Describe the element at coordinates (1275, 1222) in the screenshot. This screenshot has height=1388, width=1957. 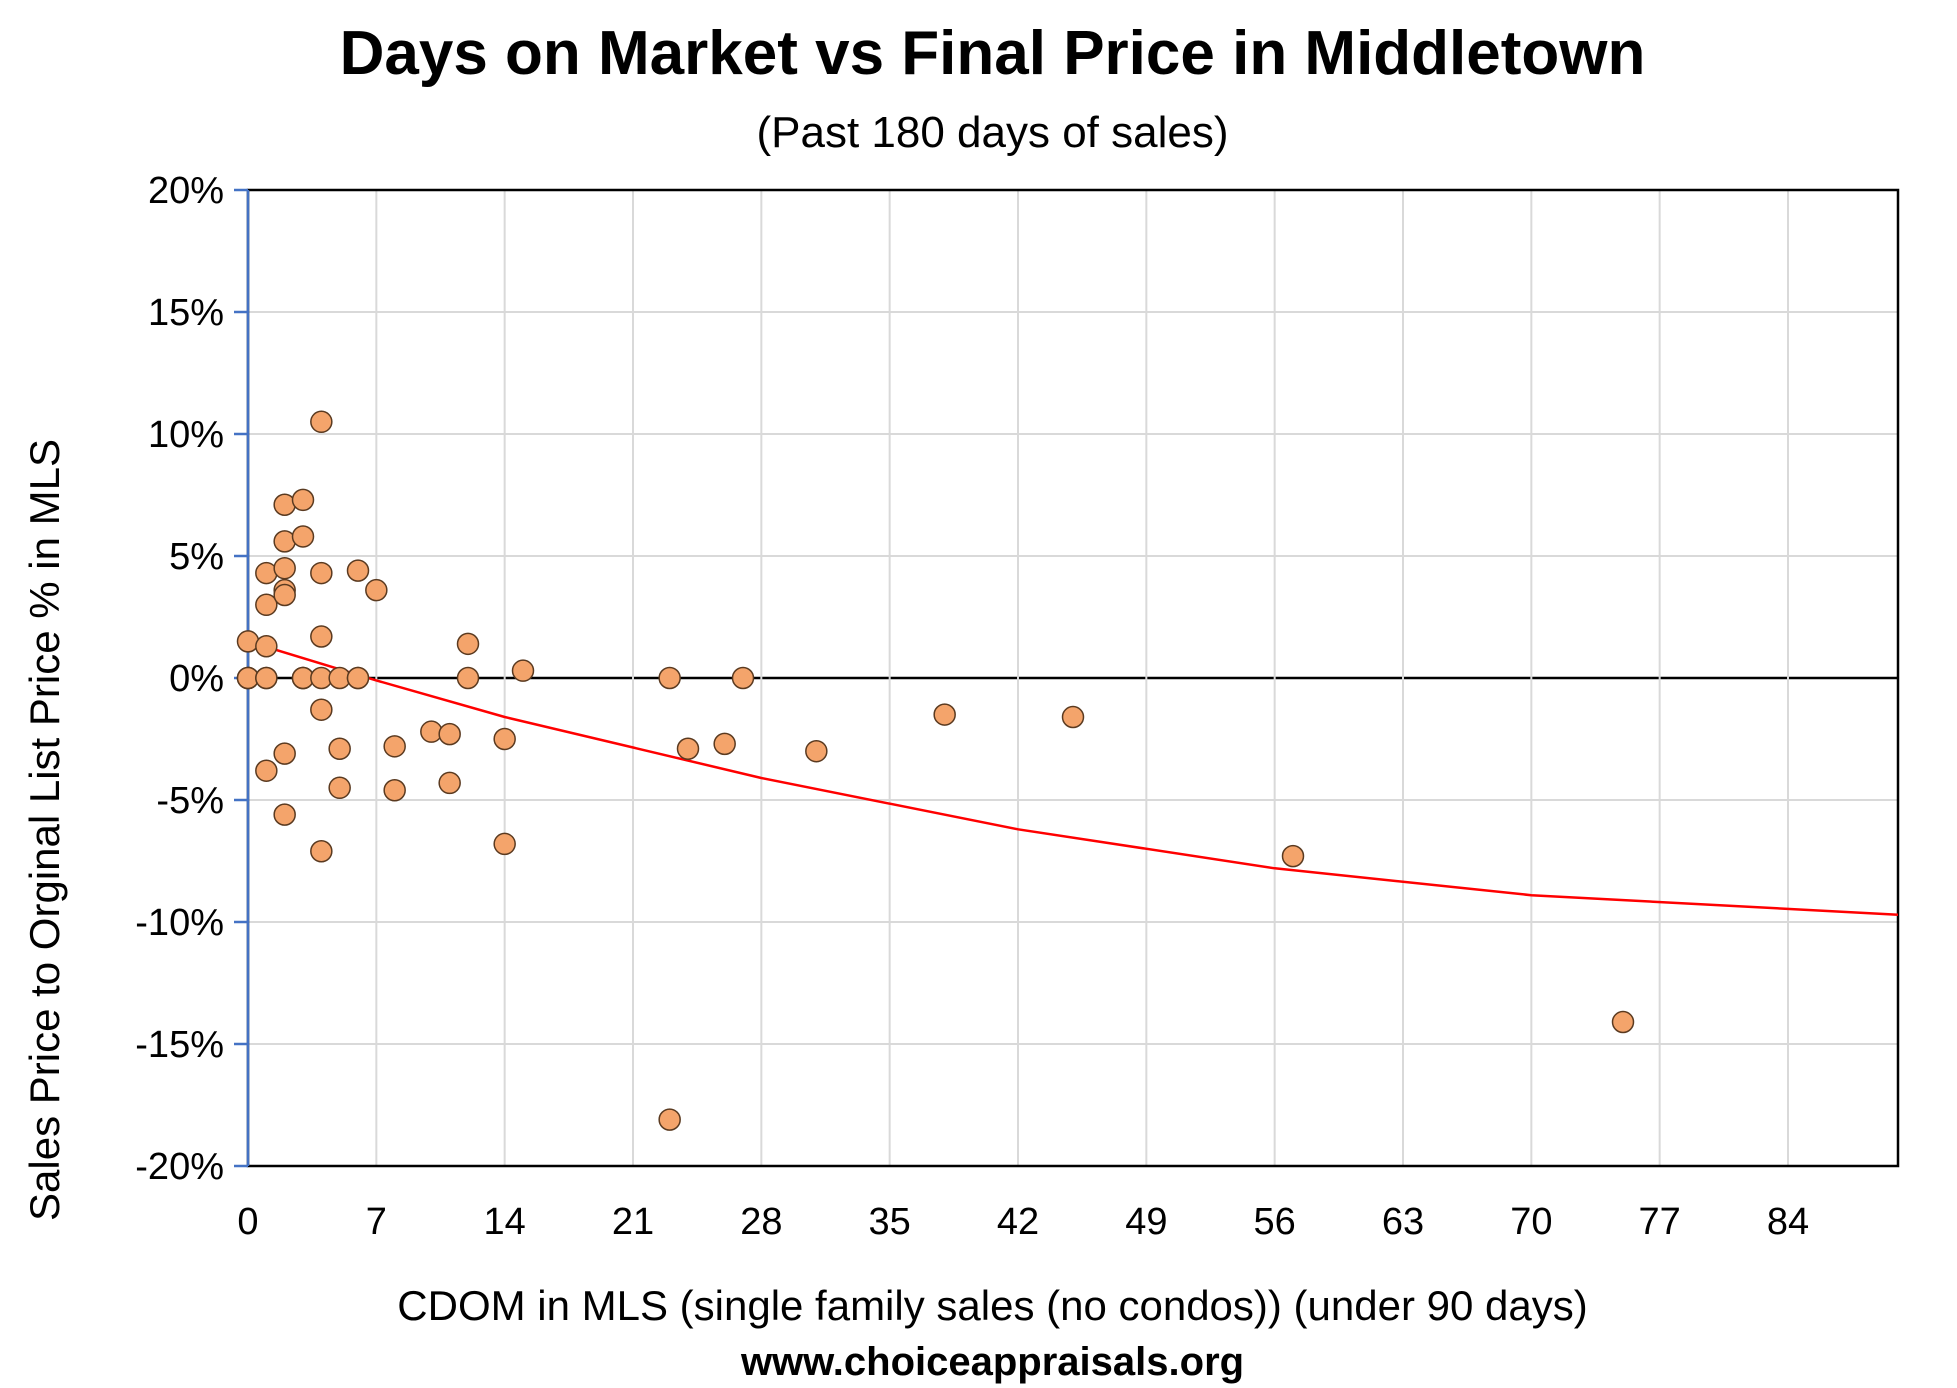
I see `x-tick-label: 56` at that location.